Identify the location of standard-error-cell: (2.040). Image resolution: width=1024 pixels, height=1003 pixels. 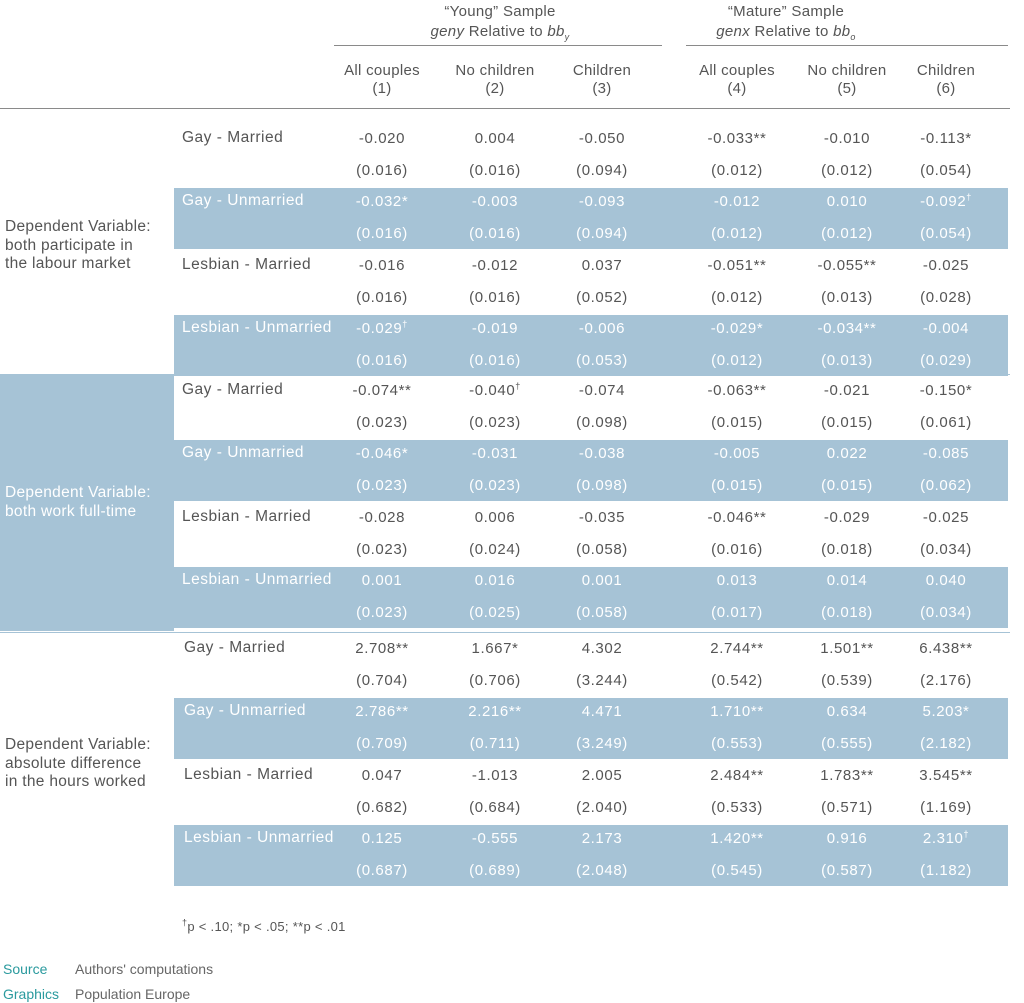
(602, 807).